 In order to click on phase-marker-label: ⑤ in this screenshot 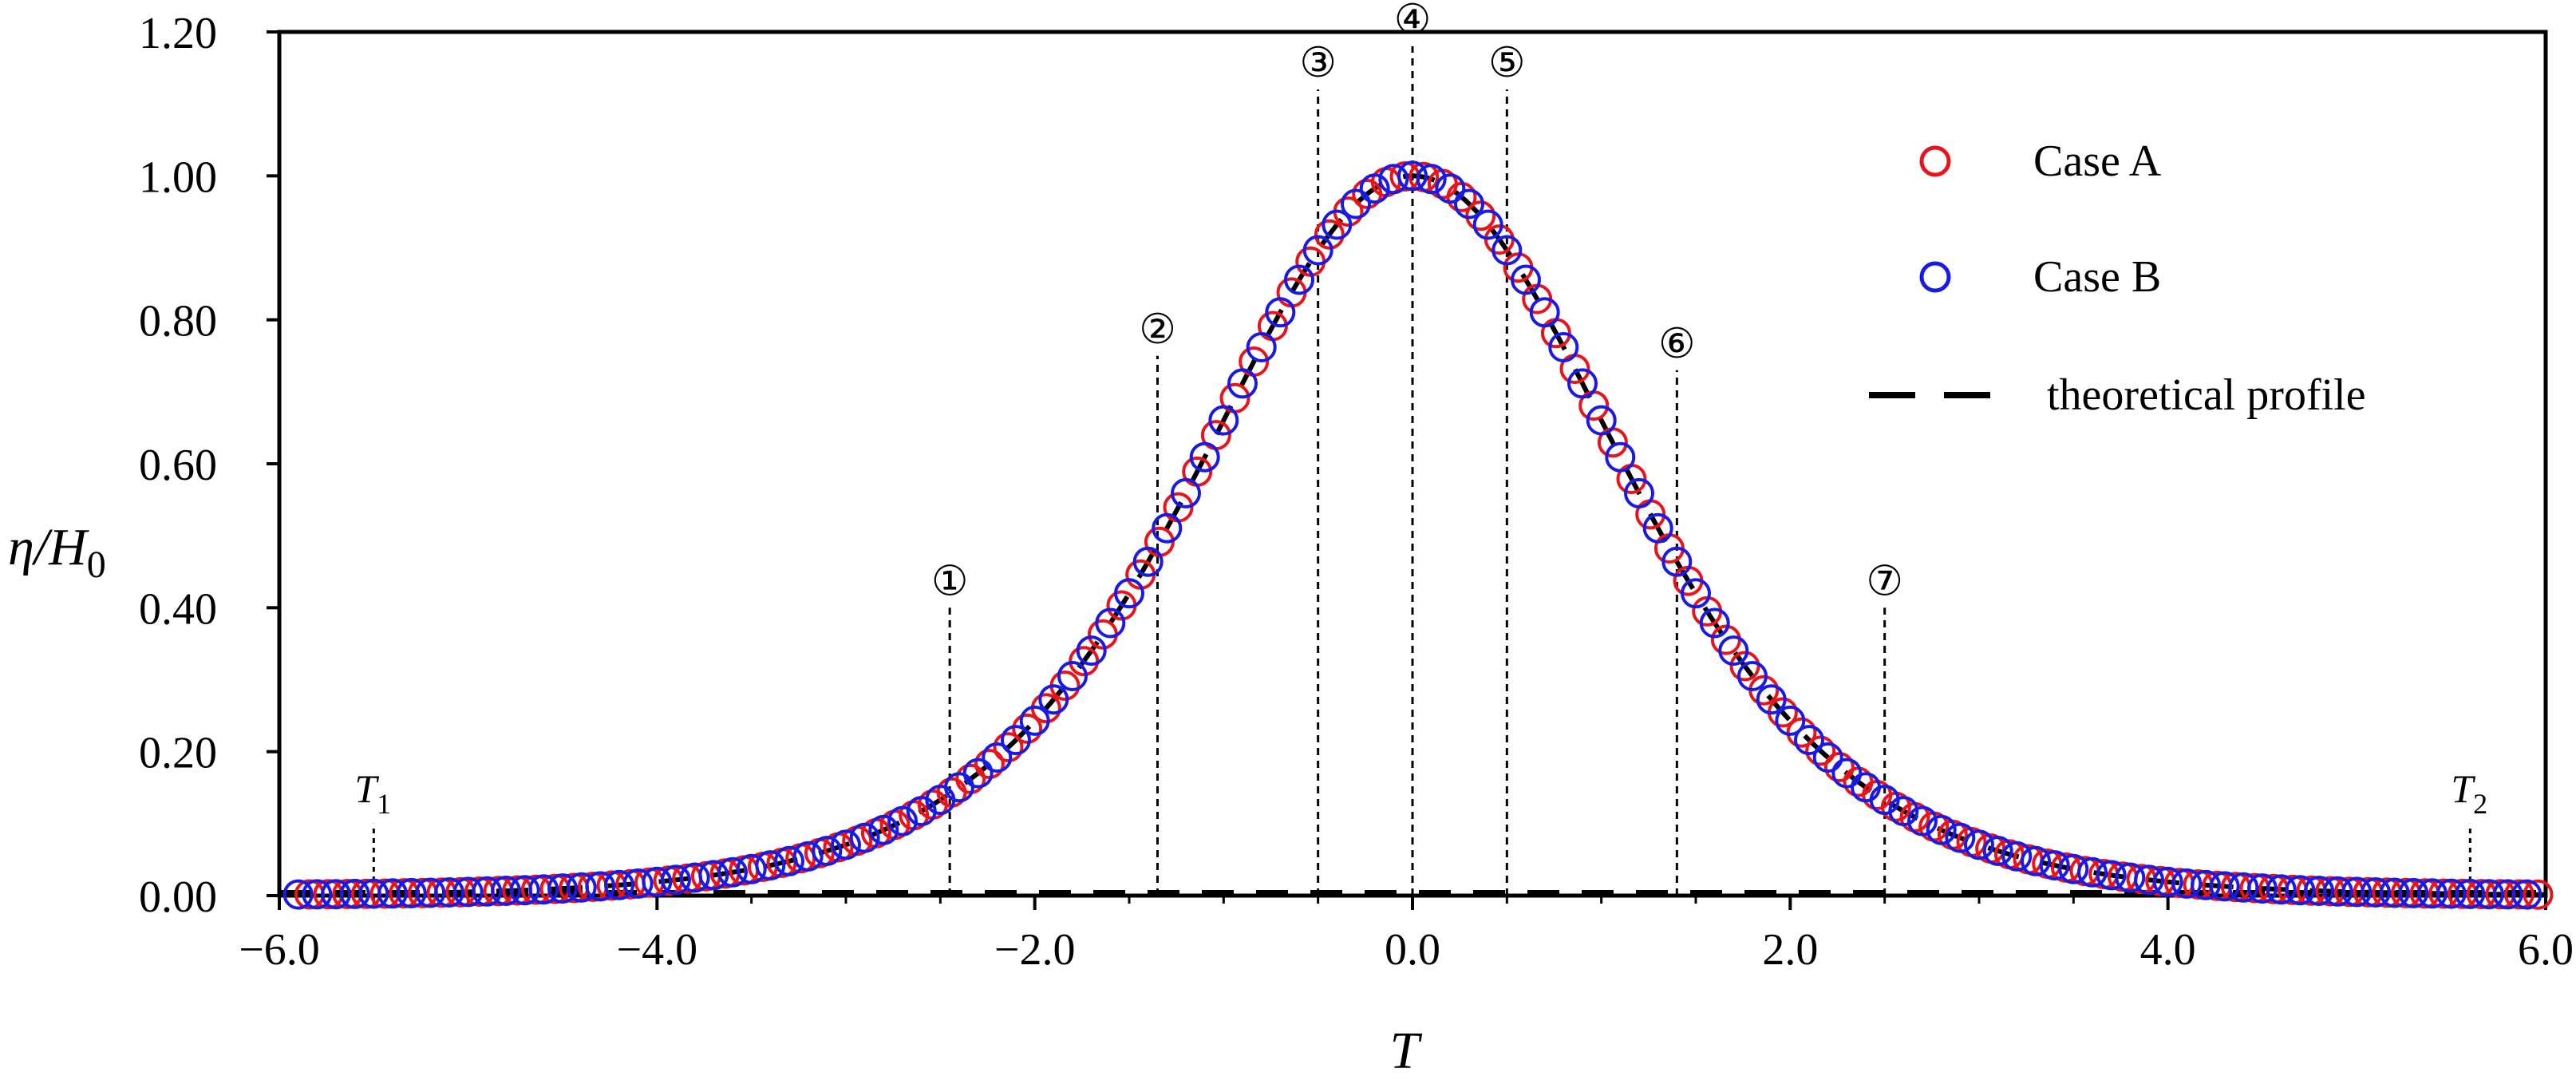, I will do `click(1507, 64)`.